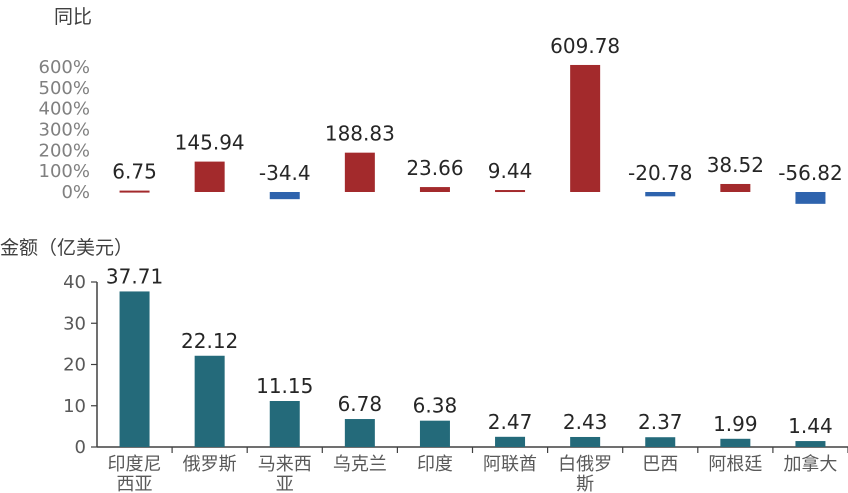  Describe the element at coordinates (285, 464) in the screenshot. I see `category-label: 马来西` at that location.